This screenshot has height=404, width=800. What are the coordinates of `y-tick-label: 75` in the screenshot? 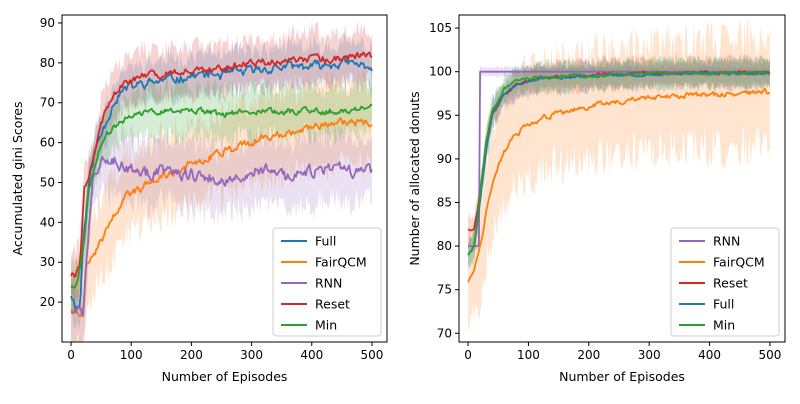 It's located at (444, 290).